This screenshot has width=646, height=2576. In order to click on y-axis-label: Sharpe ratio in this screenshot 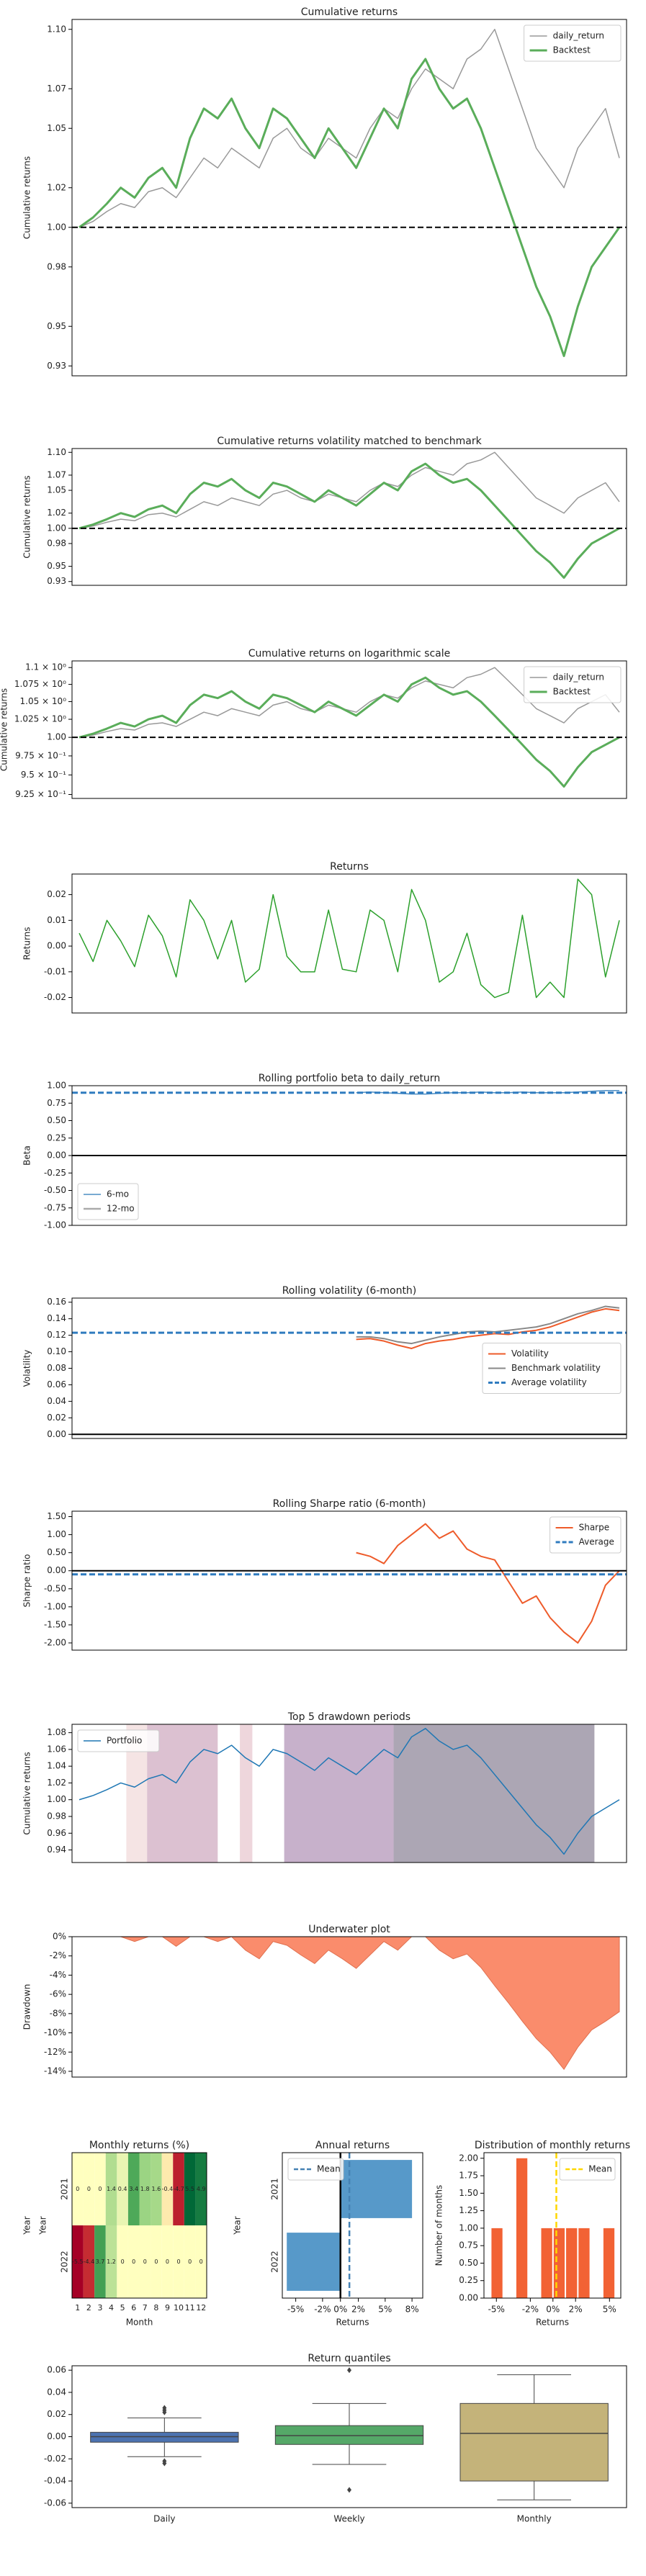, I will do `click(27, 1581)`.